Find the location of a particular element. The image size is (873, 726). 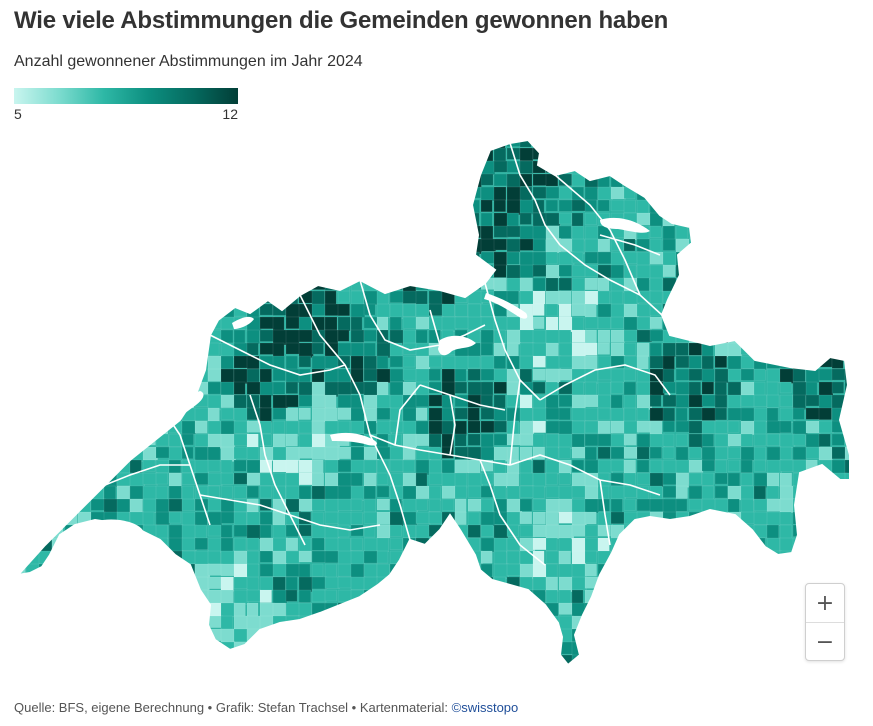

zoom-out-button: − is located at coordinates (825, 641).